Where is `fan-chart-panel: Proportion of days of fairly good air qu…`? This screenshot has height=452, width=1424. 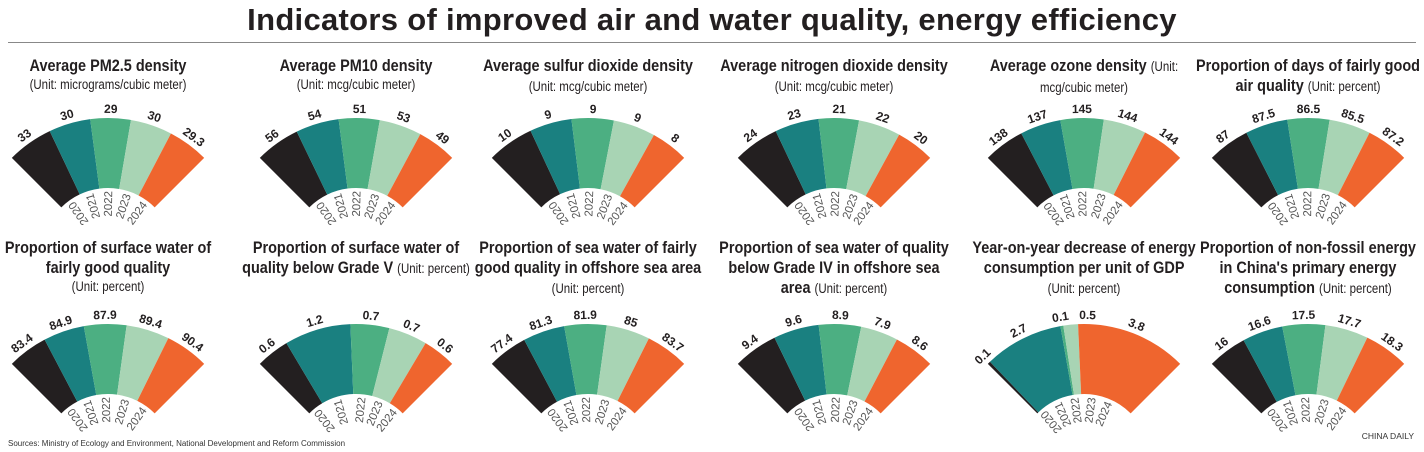 fan-chart-panel: Proportion of days of fairly good air qu… is located at coordinates (1308, 156).